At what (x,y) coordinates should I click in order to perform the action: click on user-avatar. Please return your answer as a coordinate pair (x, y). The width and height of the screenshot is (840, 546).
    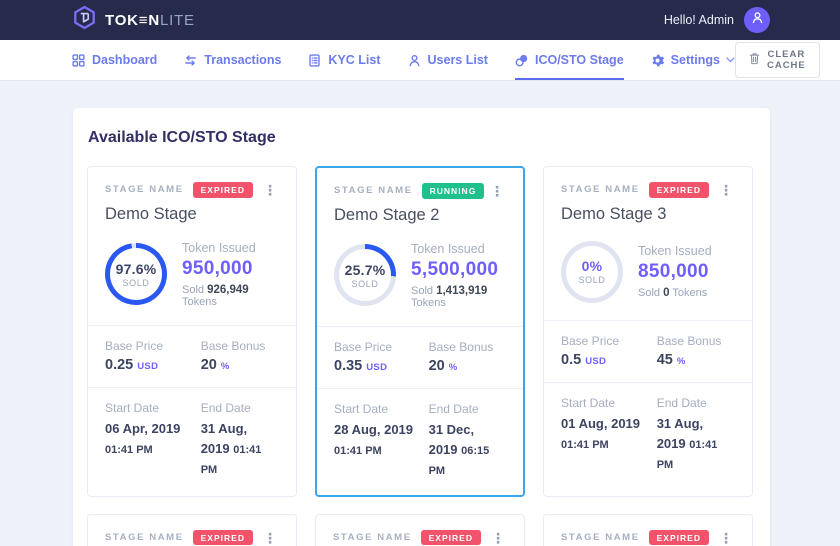
    Looking at the image, I should click on (757, 20).